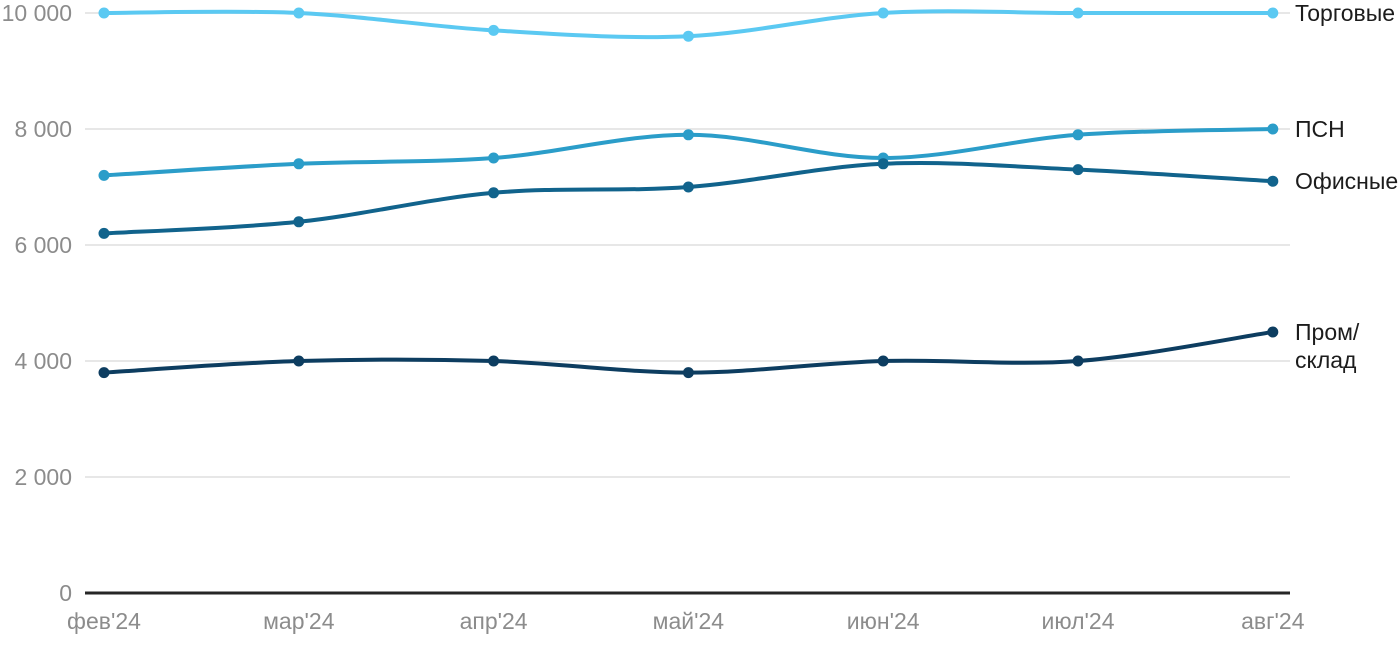 This screenshot has width=1400, height=655. I want to click on series-label-2: Офисные, so click(1346, 181).